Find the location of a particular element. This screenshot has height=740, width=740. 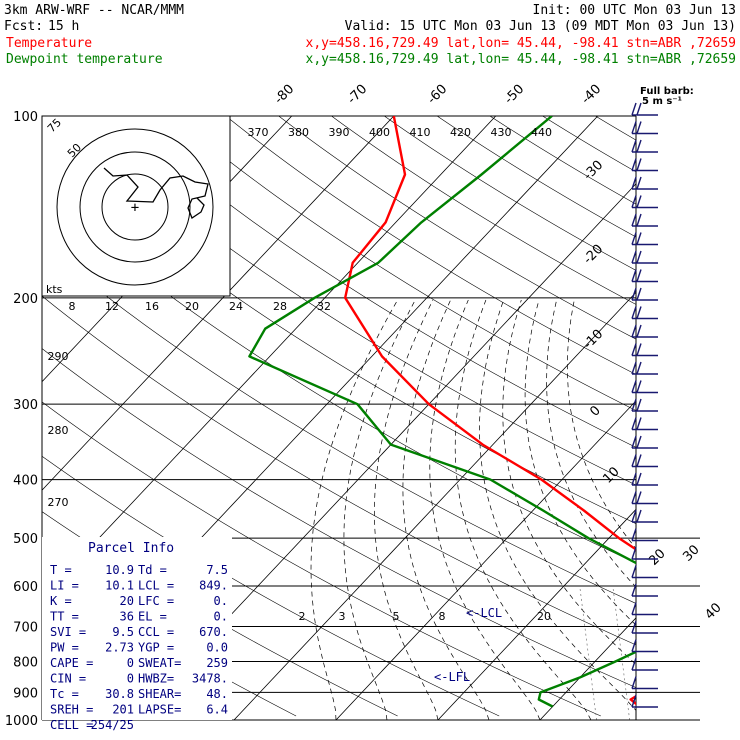

temperature-legend: Temperature is located at coordinates (49, 43).